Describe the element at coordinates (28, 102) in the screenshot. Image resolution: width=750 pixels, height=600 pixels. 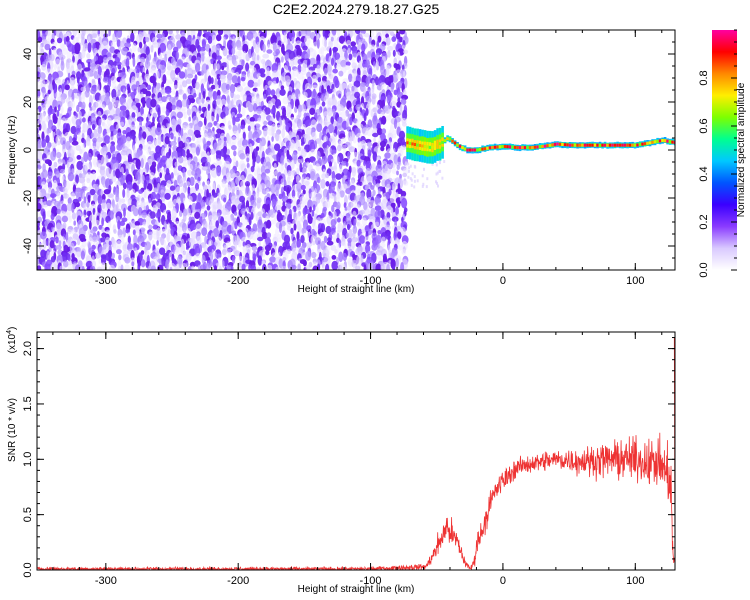
I see `y-tick-label: 20` at that location.